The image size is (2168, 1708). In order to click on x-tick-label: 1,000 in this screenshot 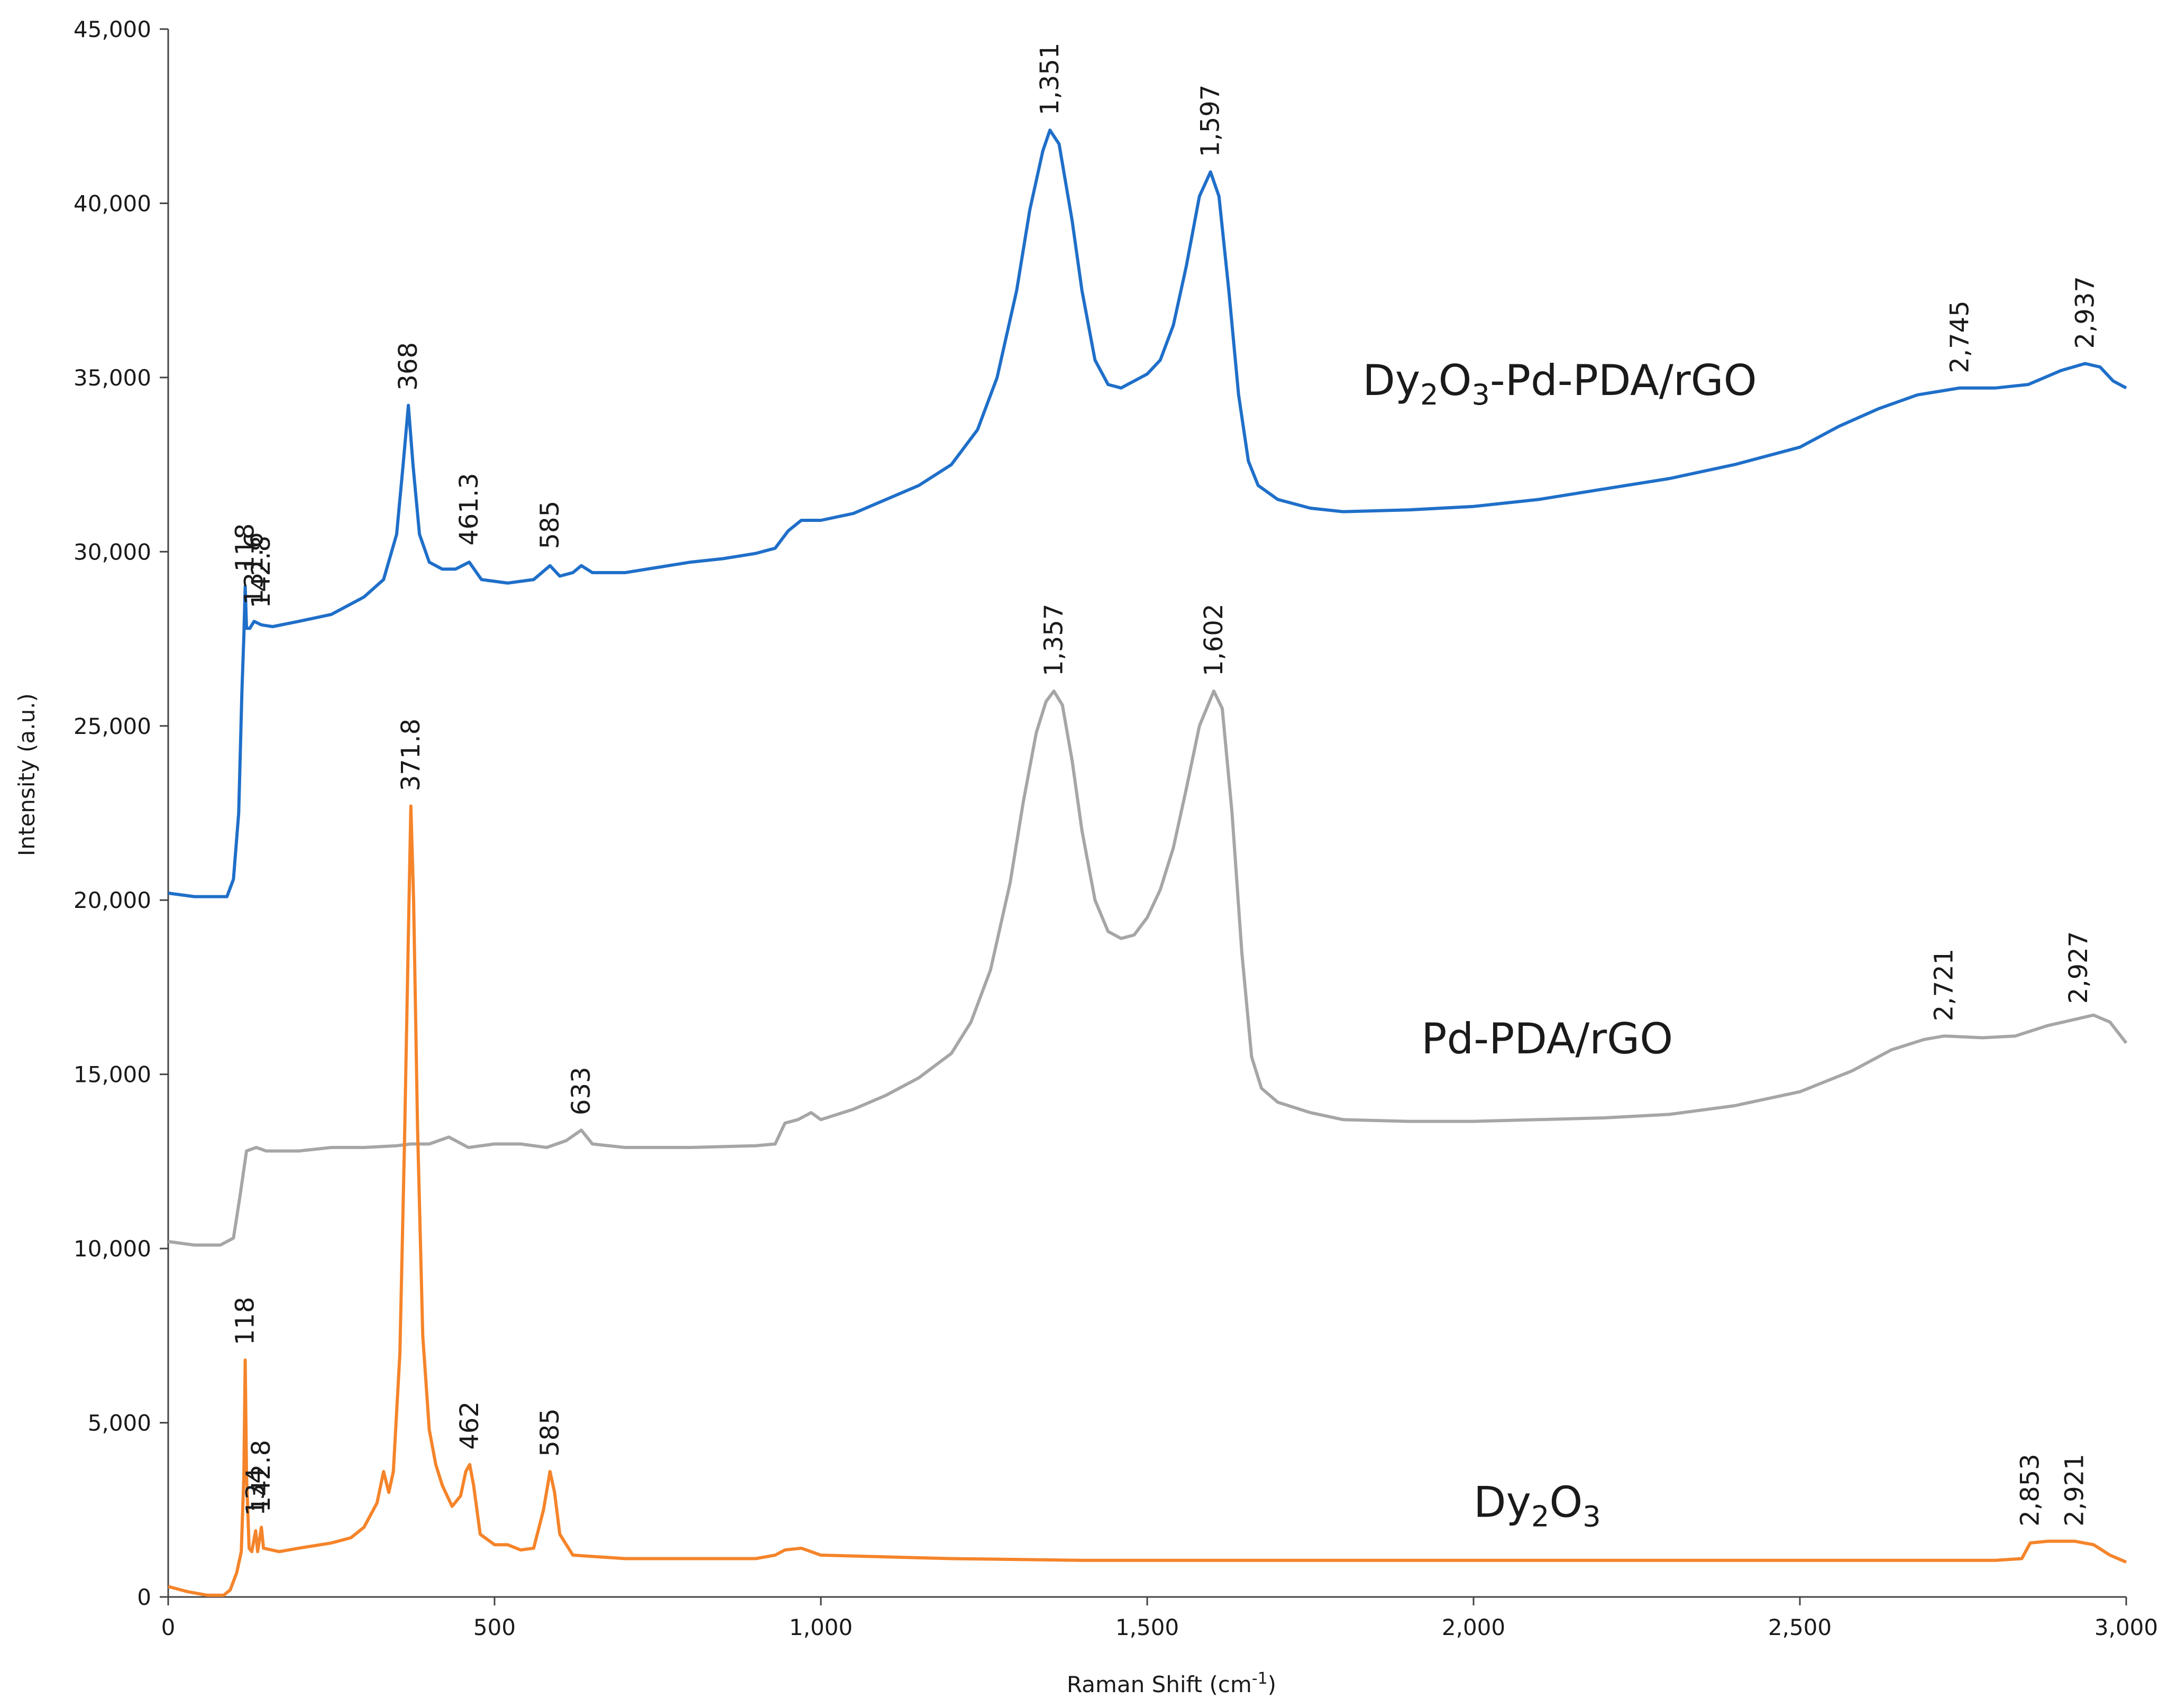, I will do `click(821, 1627)`.